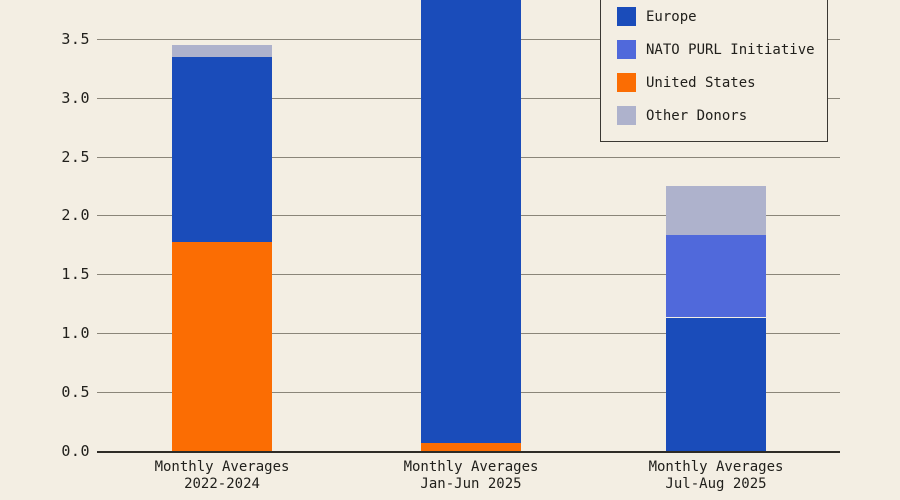 The width and height of the screenshot is (900, 500). Describe the element at coordinates (471, 475) in the screenshot. I see `x-category-label: Monthly Averages Jan-Jun 2025` at that location.